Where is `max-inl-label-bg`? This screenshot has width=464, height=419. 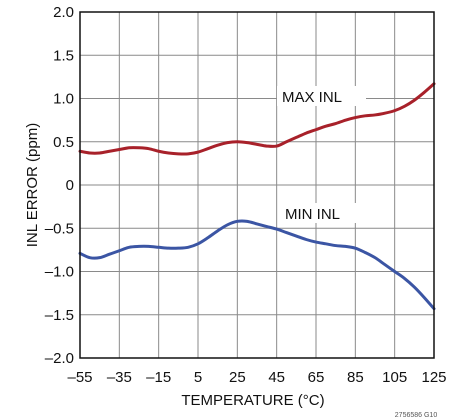 max-inl-label-bg is located at coordinates (321, 96).